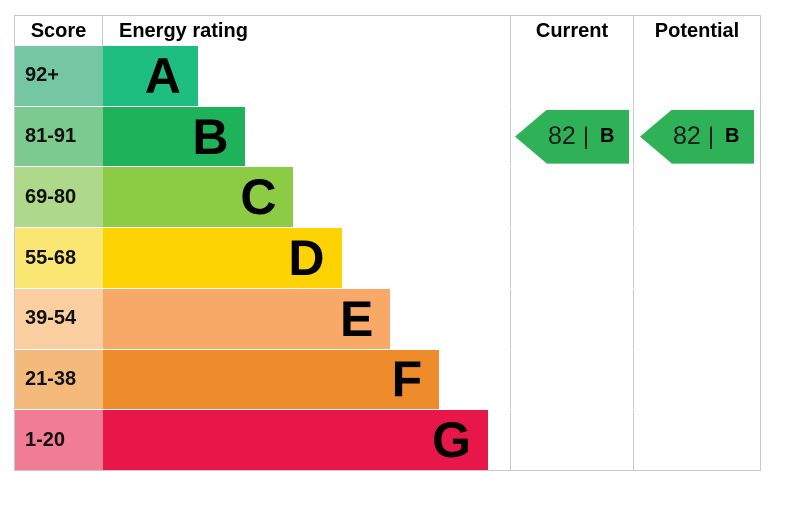 The width and height of the screenshot is (800, 517). I want to click on band-bar-track: E, so click(307, 318).